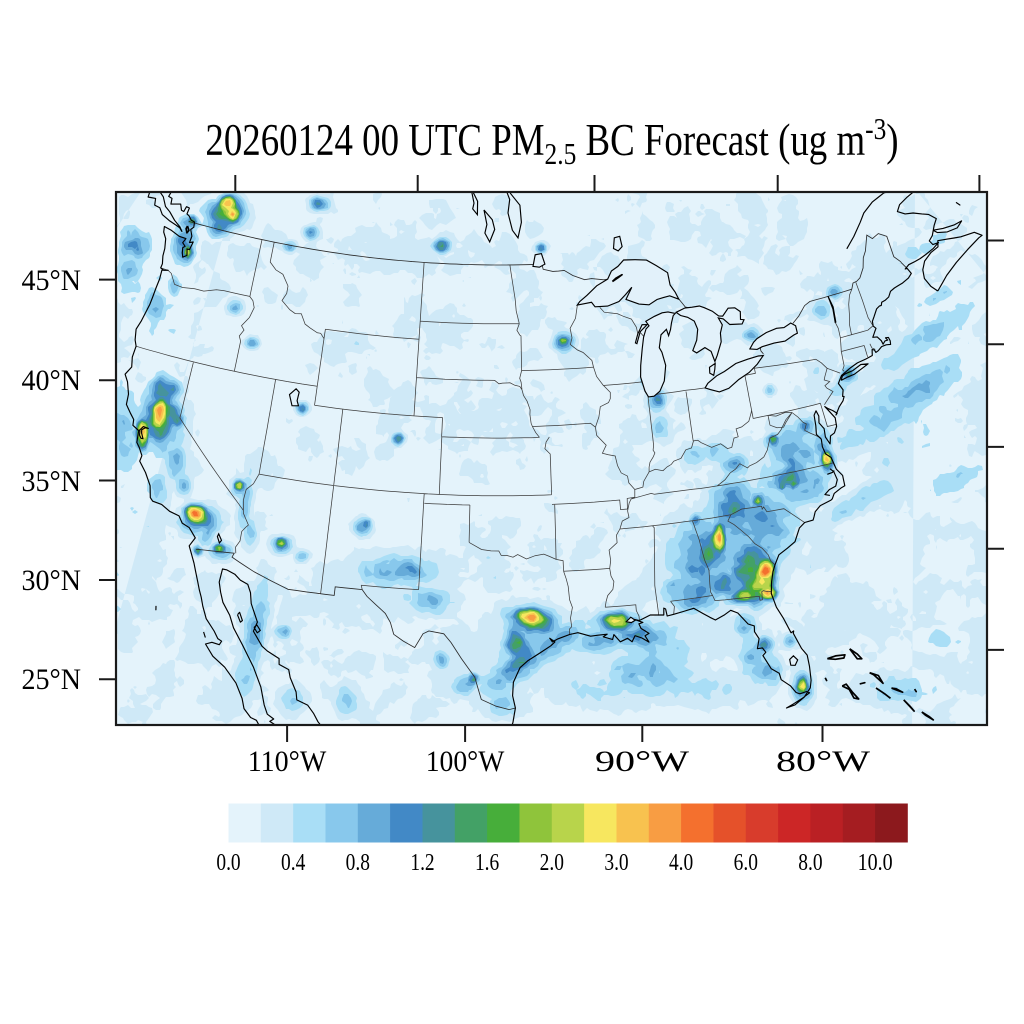 The width and height of the screenshot is (1024, 1024). I want to click on svg-text: 80°W, so click(823, 761).